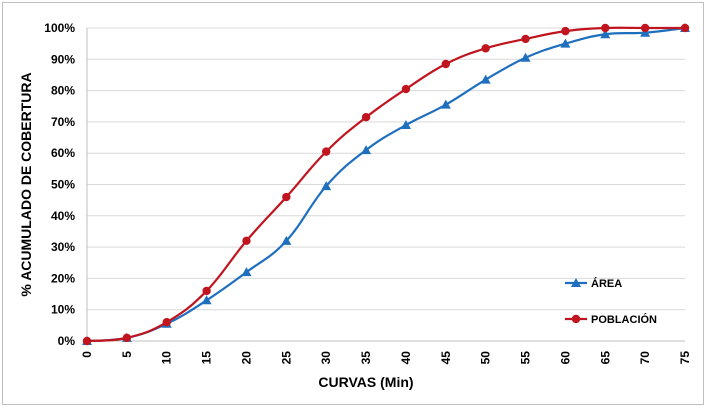 This screenshot has width=708, height=409. What do you see at coordinates (624, 319) in the screenshot?
I see `legend-label: POBLACIÓN` at bounding box center [624, 319].